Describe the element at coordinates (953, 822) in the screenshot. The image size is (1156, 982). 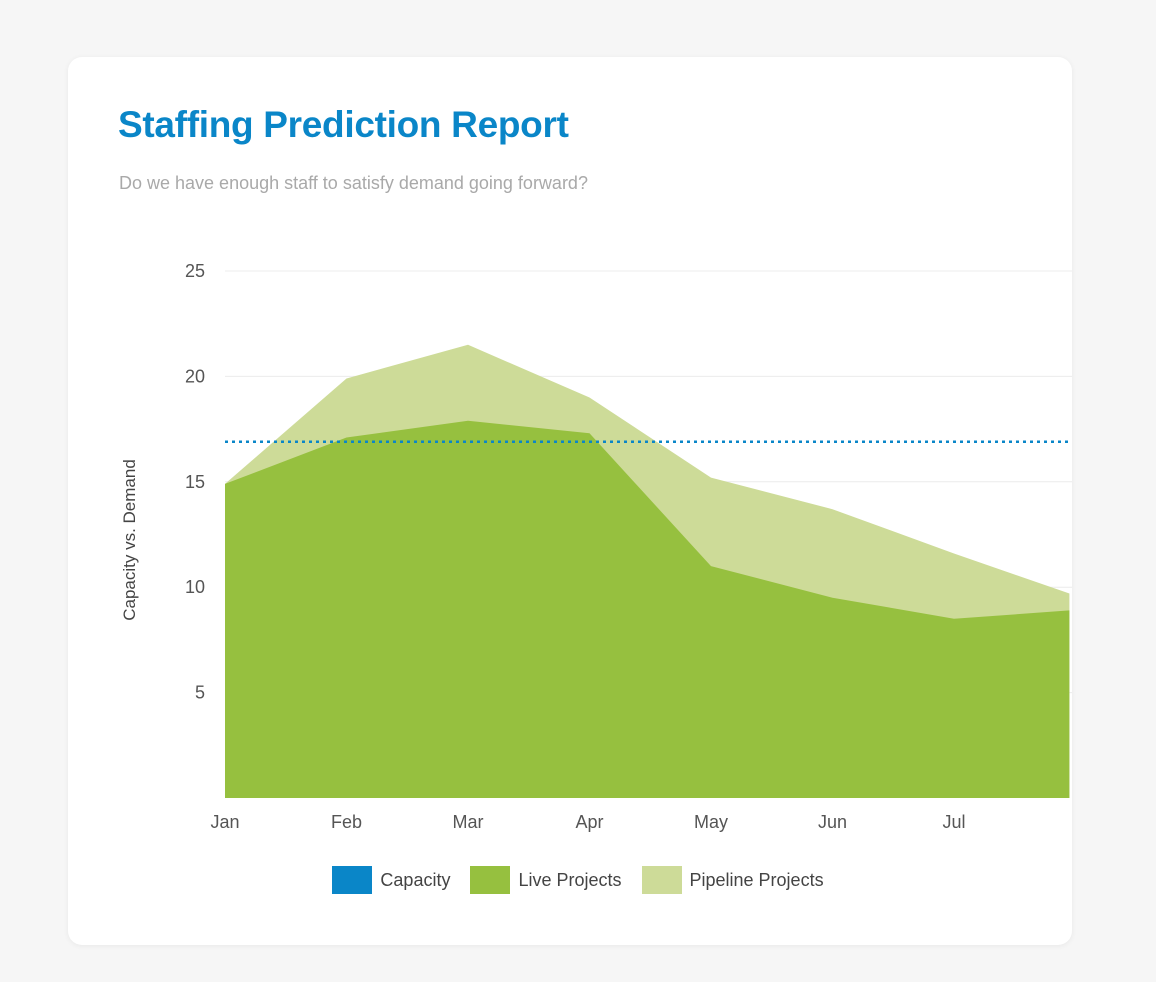
I see `x-tick-jul: Jul` at that location.